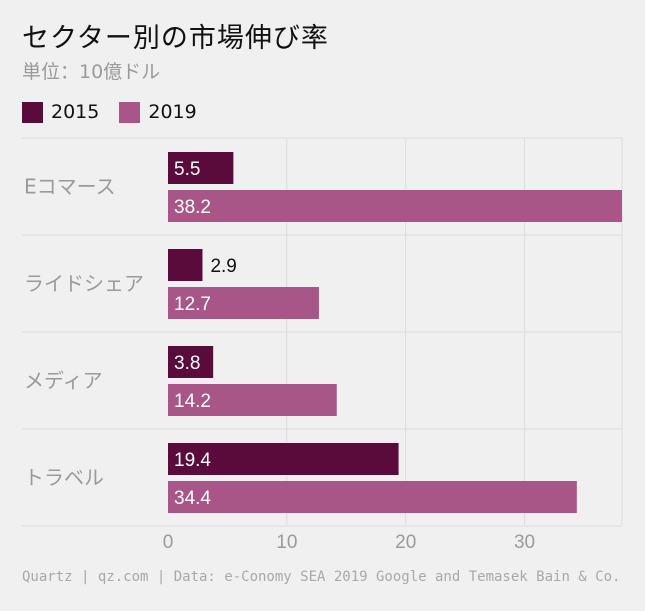 The width and height of the screenshot is (645, 611). I want to click on chart-title: セクター別の市場伸び率, so click(175, 38).